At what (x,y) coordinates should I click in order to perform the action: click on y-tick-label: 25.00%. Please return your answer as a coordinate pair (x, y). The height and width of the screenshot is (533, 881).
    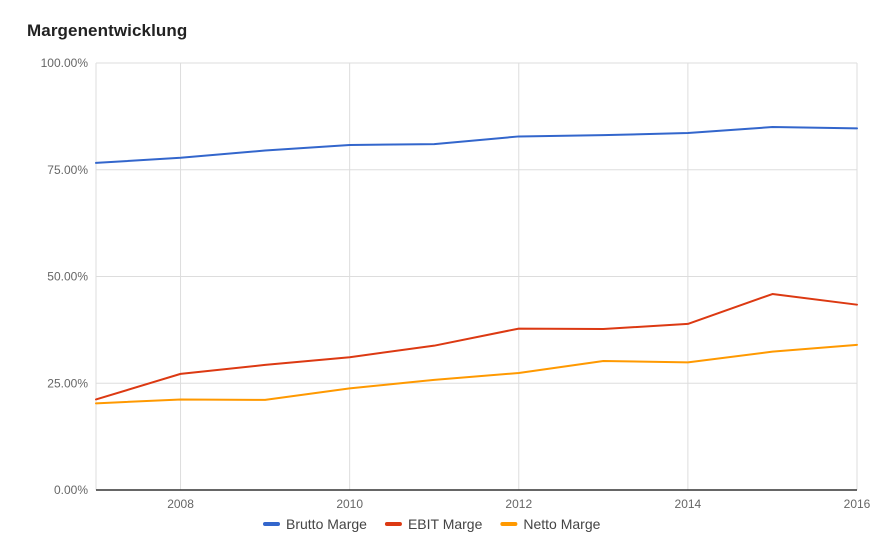
    Looking at the image, I should click on (67, 383).